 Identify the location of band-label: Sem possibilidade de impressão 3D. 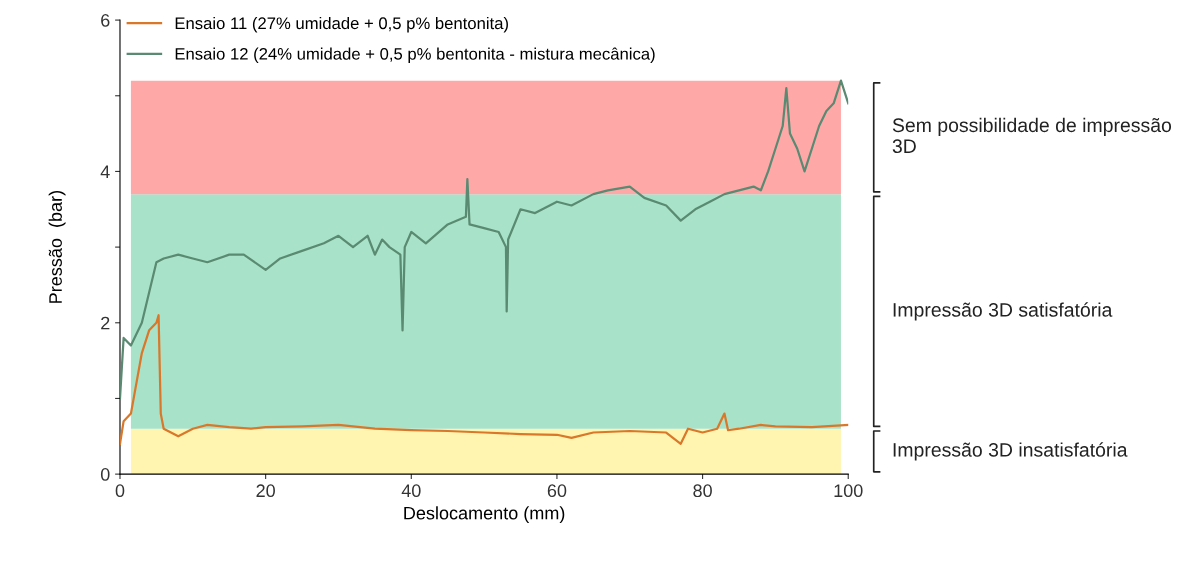
(1032, 135).